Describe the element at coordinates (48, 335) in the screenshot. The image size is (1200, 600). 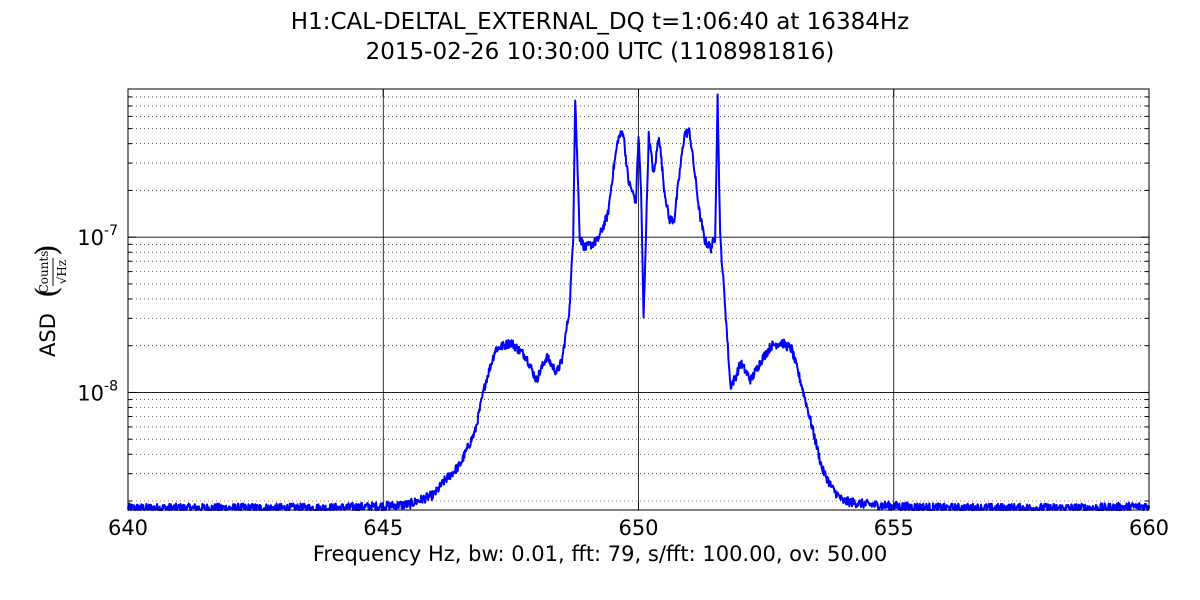
I see `y-axis-label-text: ASD` at that location.